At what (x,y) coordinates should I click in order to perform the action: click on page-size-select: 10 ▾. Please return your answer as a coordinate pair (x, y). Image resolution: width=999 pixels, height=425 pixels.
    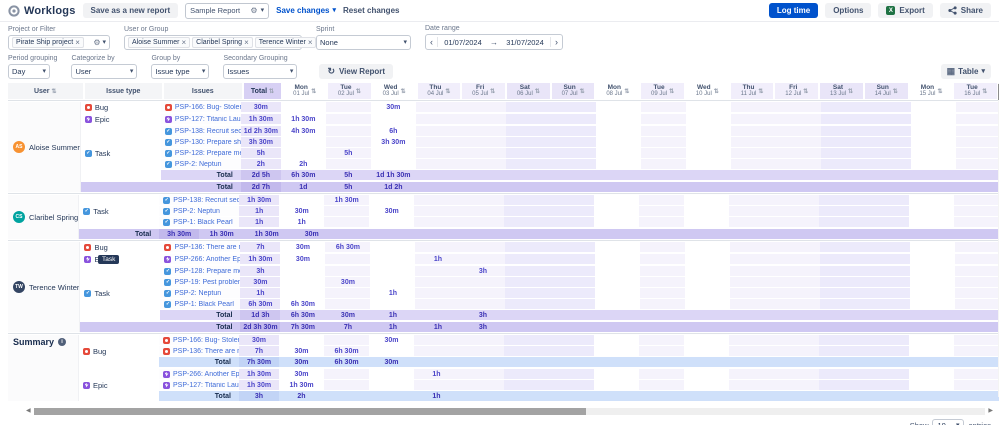
    Looking at the image, I should click on (948, 422).